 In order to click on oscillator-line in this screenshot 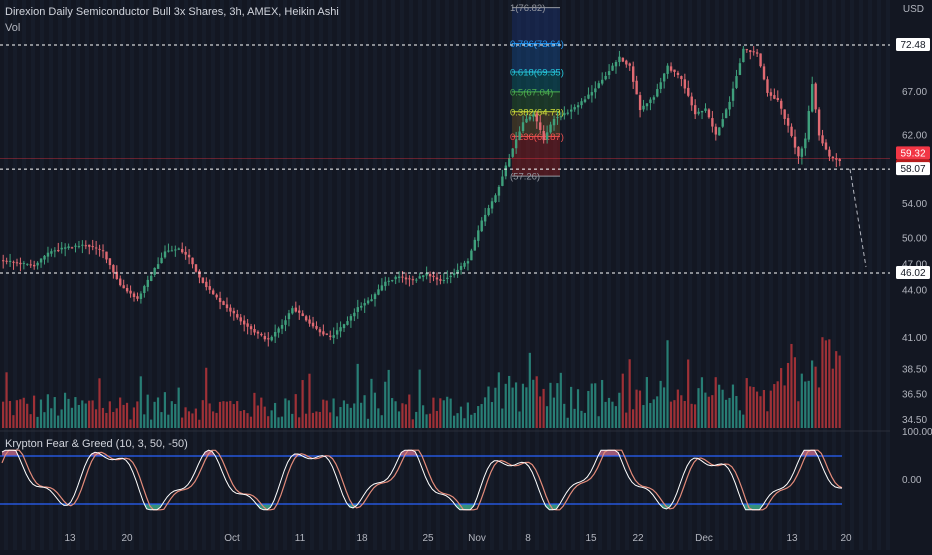, I will do `click(422, 480)`.